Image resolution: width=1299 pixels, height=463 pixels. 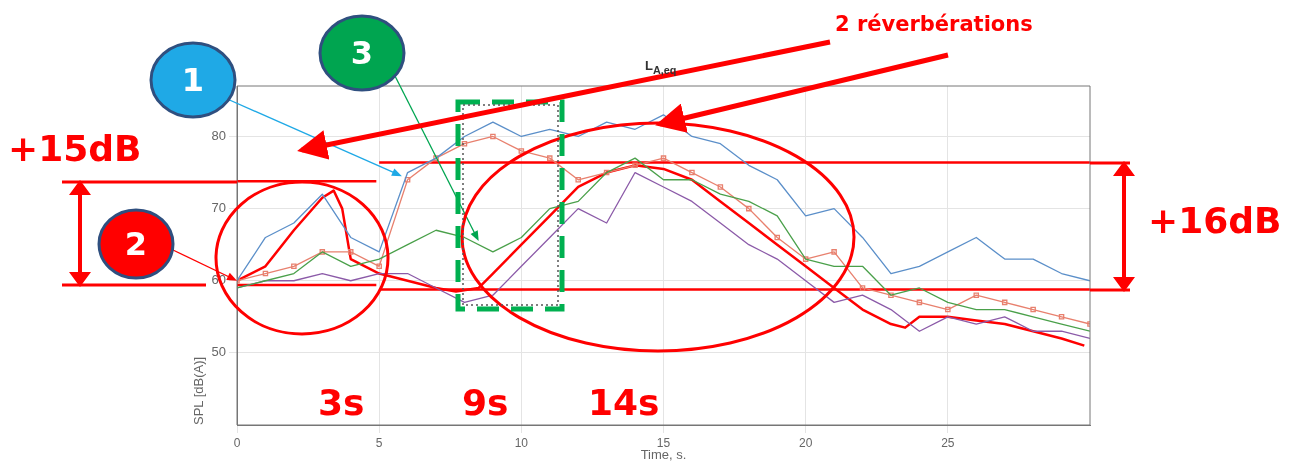 What do you see at coordinates (218, 208) in the screenshot?
I see `y-tick-label: 70` at bounding box center [218, 208].